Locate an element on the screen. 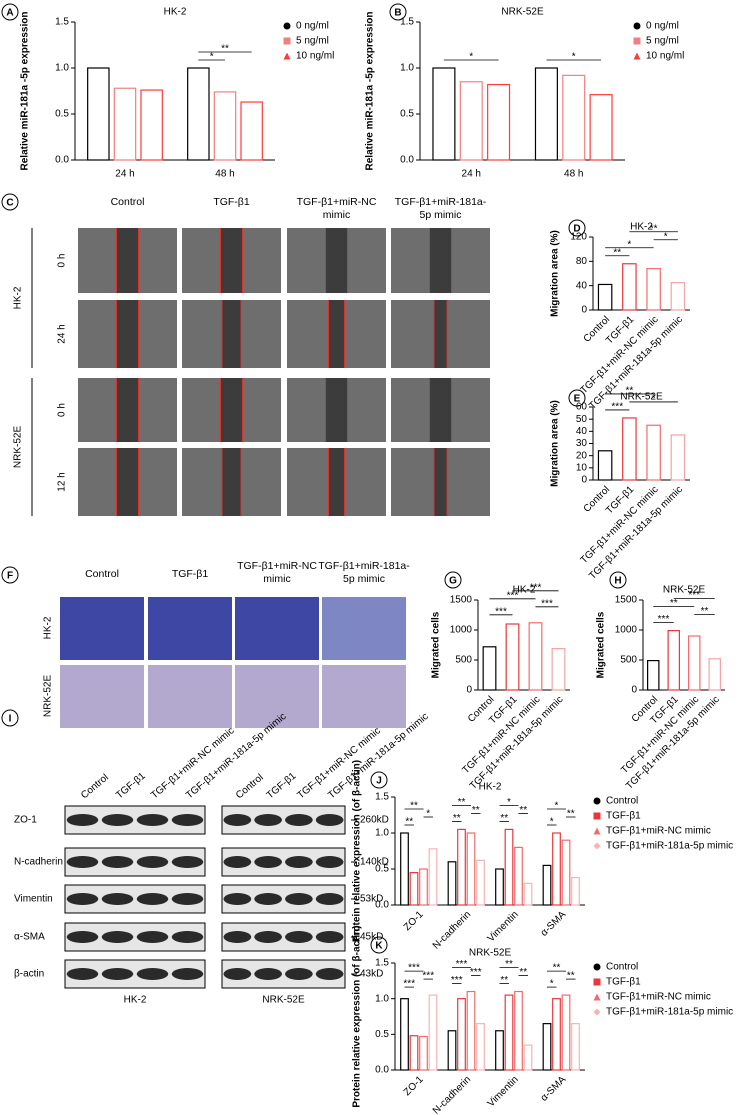  panel-letter: C is located at coordinates (9, 203).